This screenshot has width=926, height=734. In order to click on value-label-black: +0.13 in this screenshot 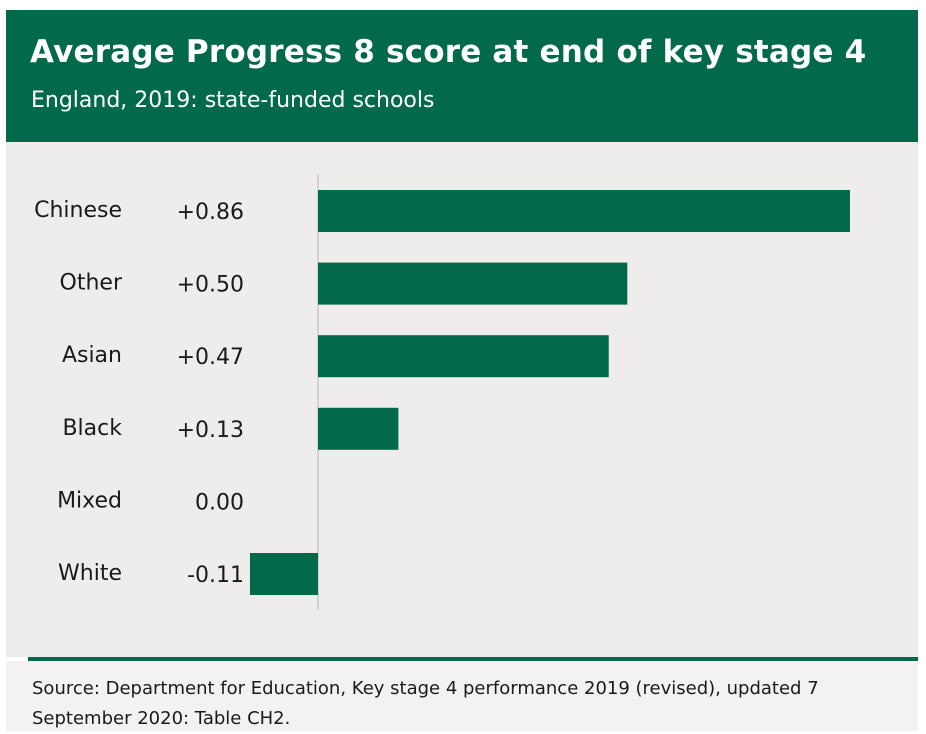, I will do `click(210, 430)`.